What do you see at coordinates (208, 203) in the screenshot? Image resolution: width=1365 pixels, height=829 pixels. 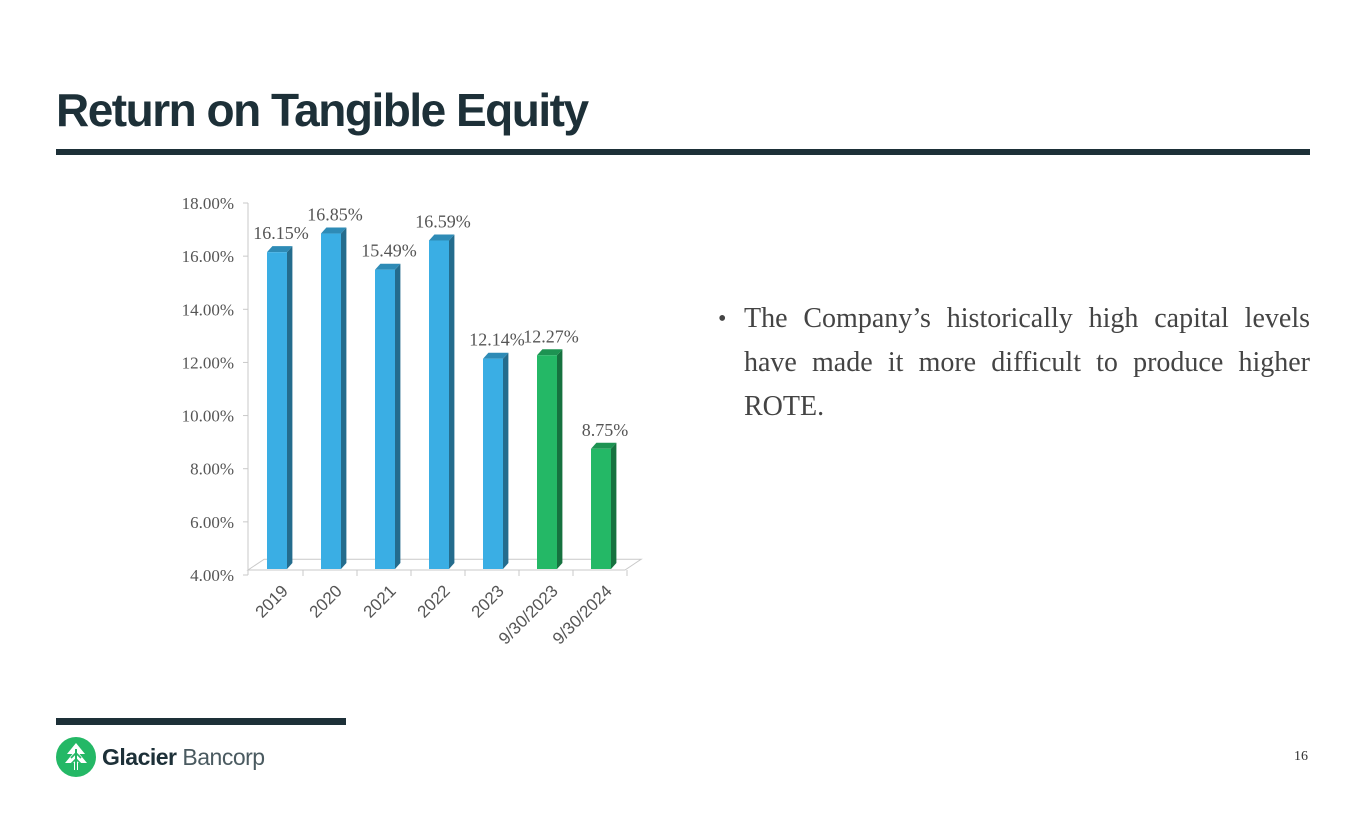 I see `y-tick-label: 18.00%` at bounding box center [208, 203].